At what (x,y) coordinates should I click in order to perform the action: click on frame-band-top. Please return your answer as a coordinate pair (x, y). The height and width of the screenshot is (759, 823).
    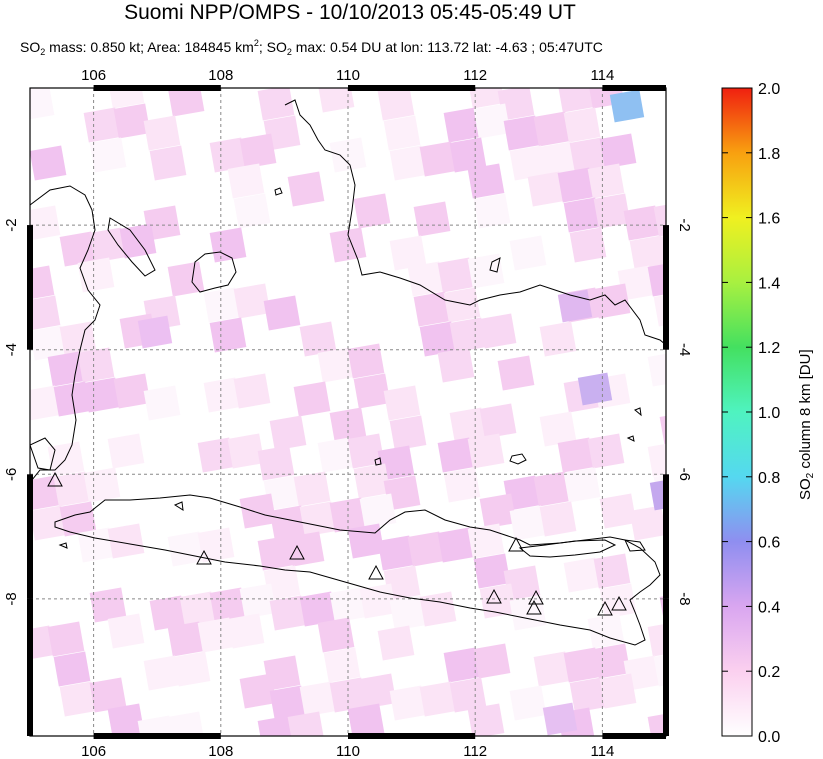
    Looking at the image, I should click on (634, 88).